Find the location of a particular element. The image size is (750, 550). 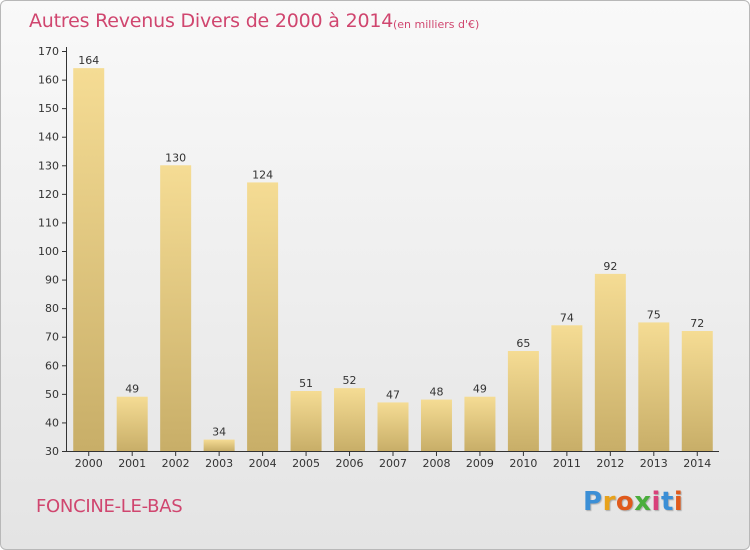

bar-value-label: 75 is located at coordinates (654, 314).